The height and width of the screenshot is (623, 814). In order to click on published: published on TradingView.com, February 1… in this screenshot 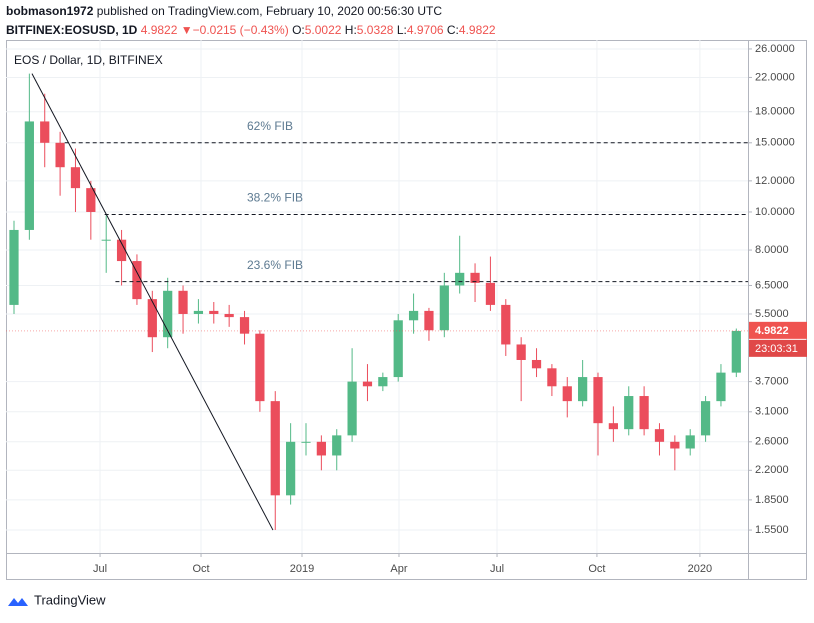, I will do `click(270, 11)`.